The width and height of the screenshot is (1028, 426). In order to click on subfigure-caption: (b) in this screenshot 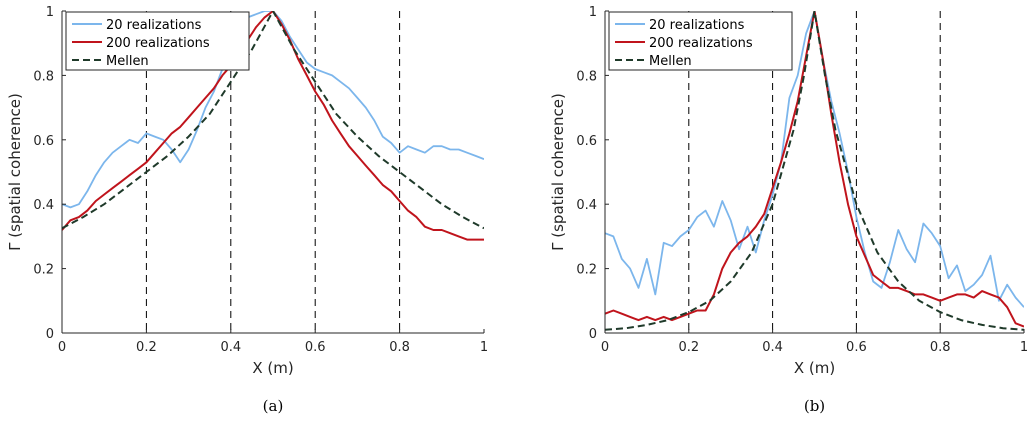, I will do `click(814, 406)`.